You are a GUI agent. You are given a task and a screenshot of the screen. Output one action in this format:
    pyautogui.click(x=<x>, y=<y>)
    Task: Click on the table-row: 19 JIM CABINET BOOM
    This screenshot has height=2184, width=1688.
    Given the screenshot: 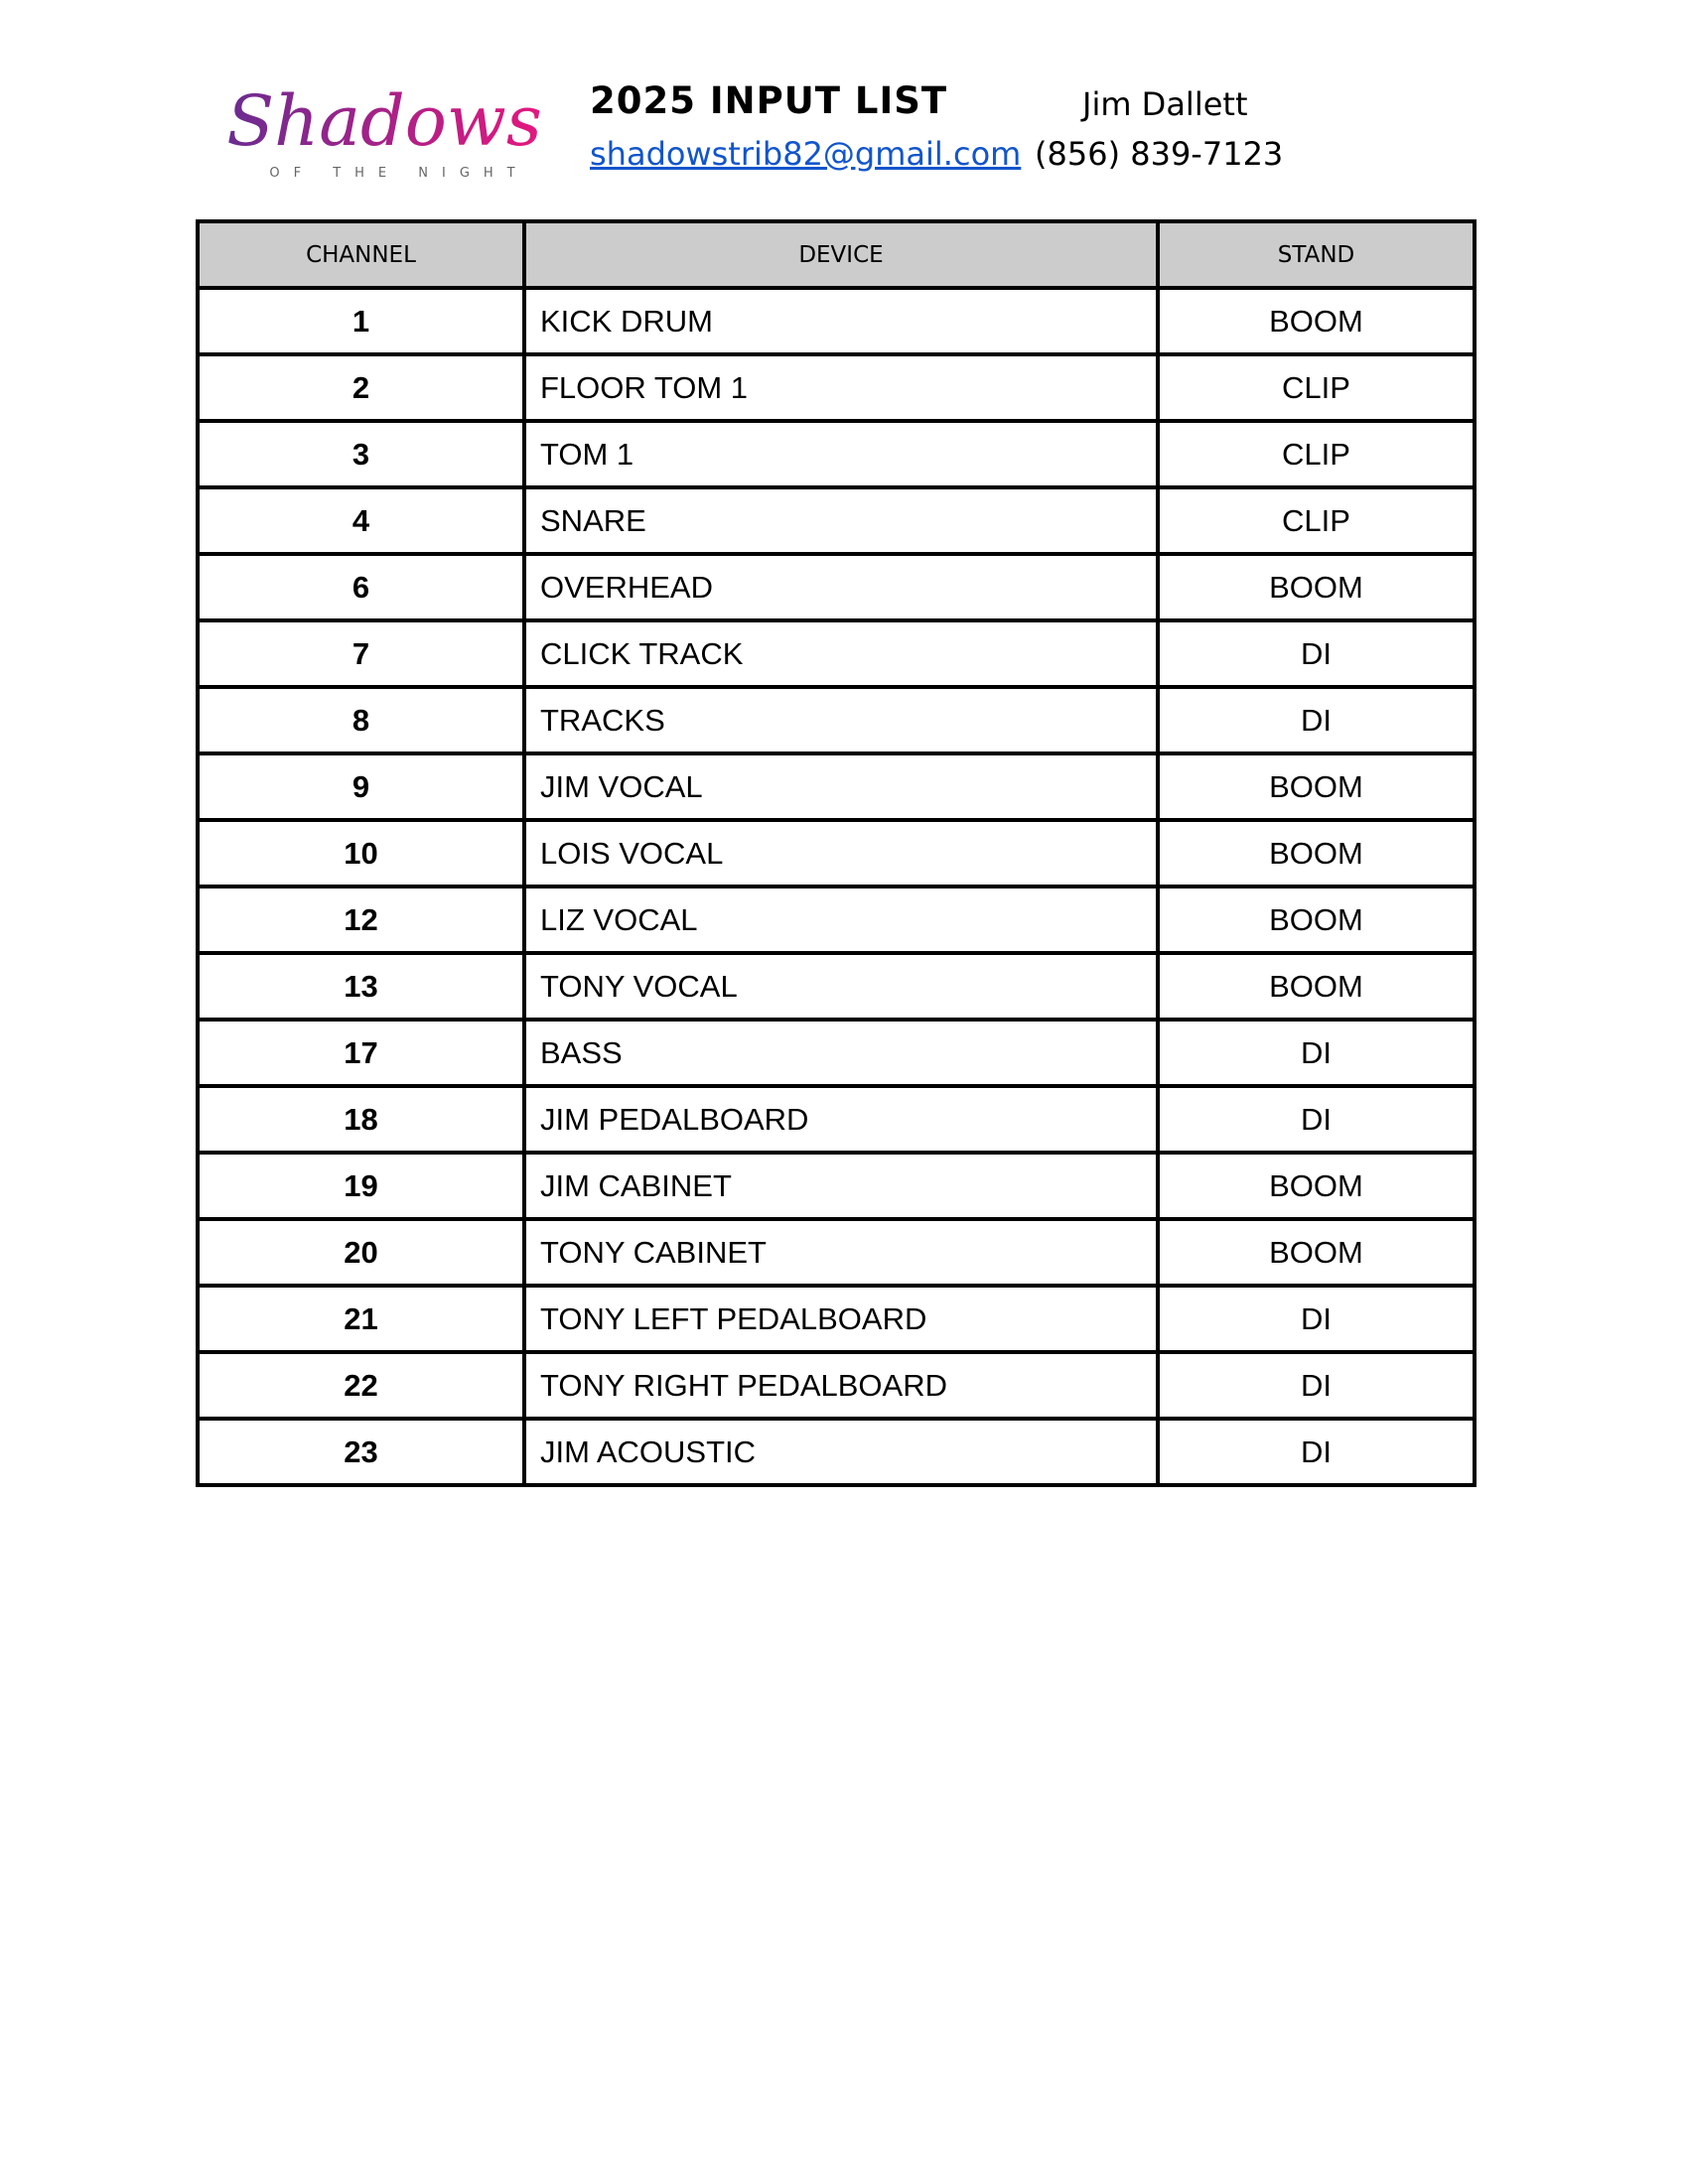 What is the action you would take?
    pyautogui.click(x=836, y=1186)
    